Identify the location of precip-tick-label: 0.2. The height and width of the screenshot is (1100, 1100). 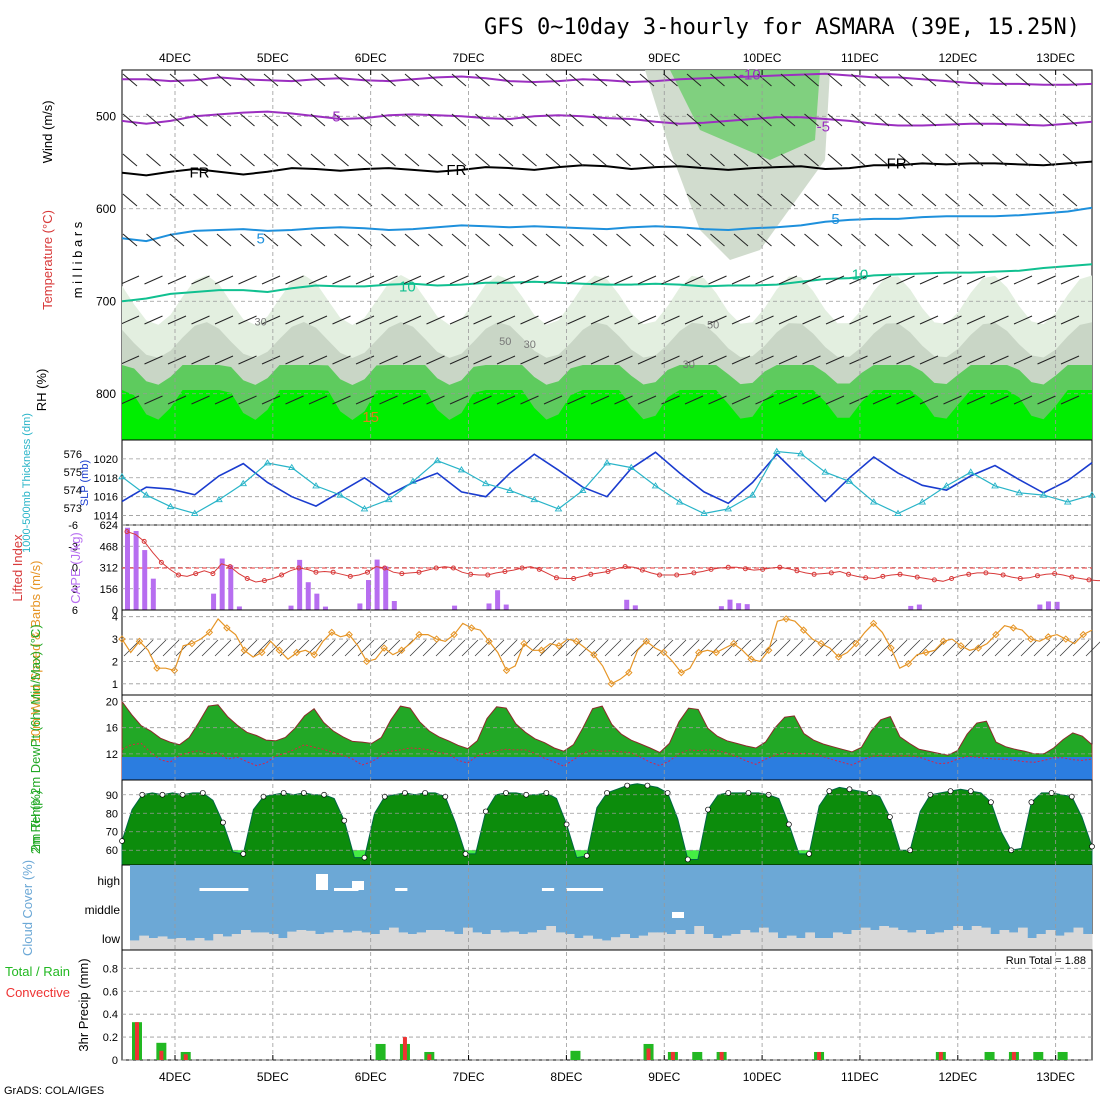
(110, 1038).